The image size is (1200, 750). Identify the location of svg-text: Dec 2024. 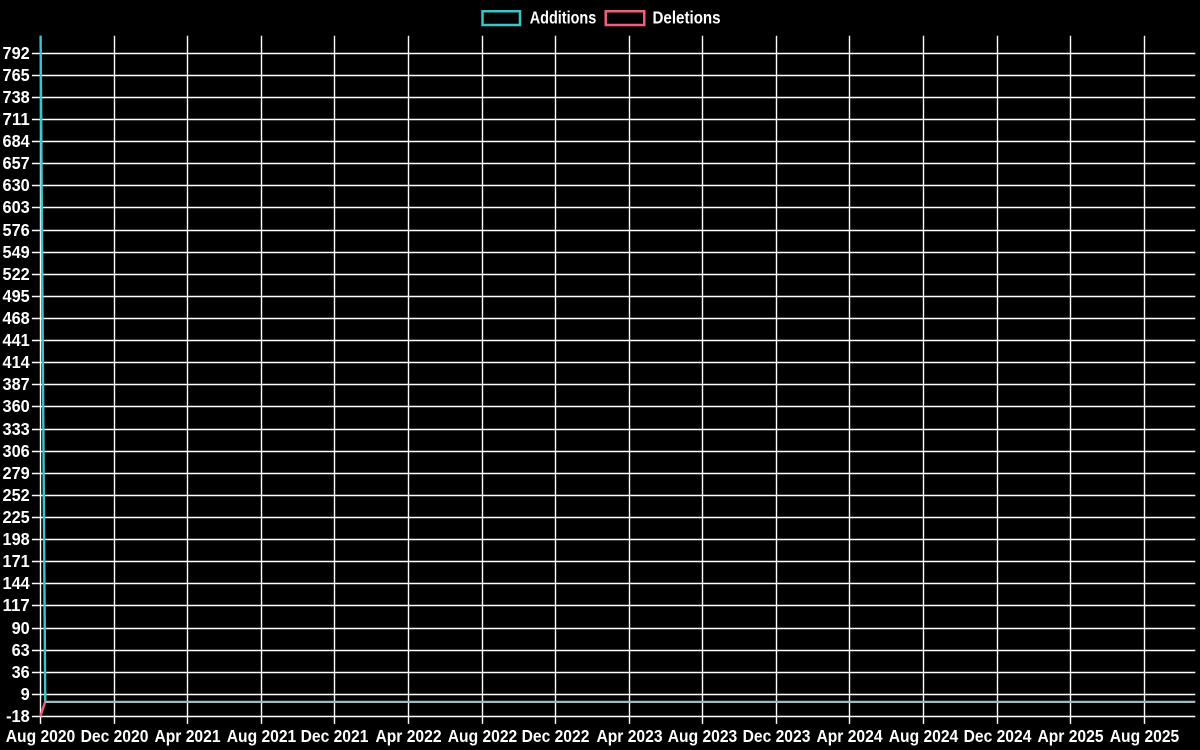
(998, 736).